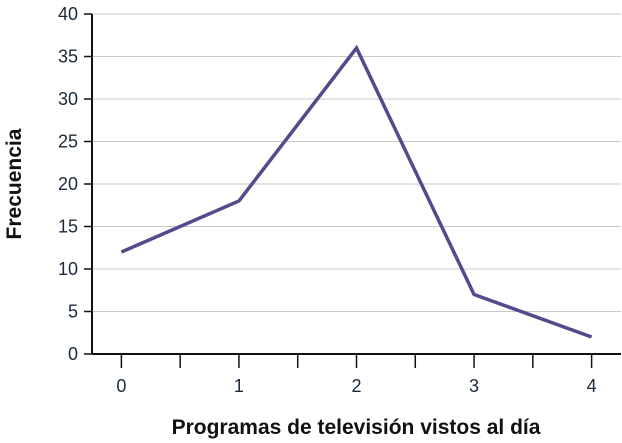 The height and width of the screenshot is (443, 622). What do you see at coordinates (68, 14) in the screenshot?
I see `y-tick-label-40: 40` at bounding box center [68, 14].